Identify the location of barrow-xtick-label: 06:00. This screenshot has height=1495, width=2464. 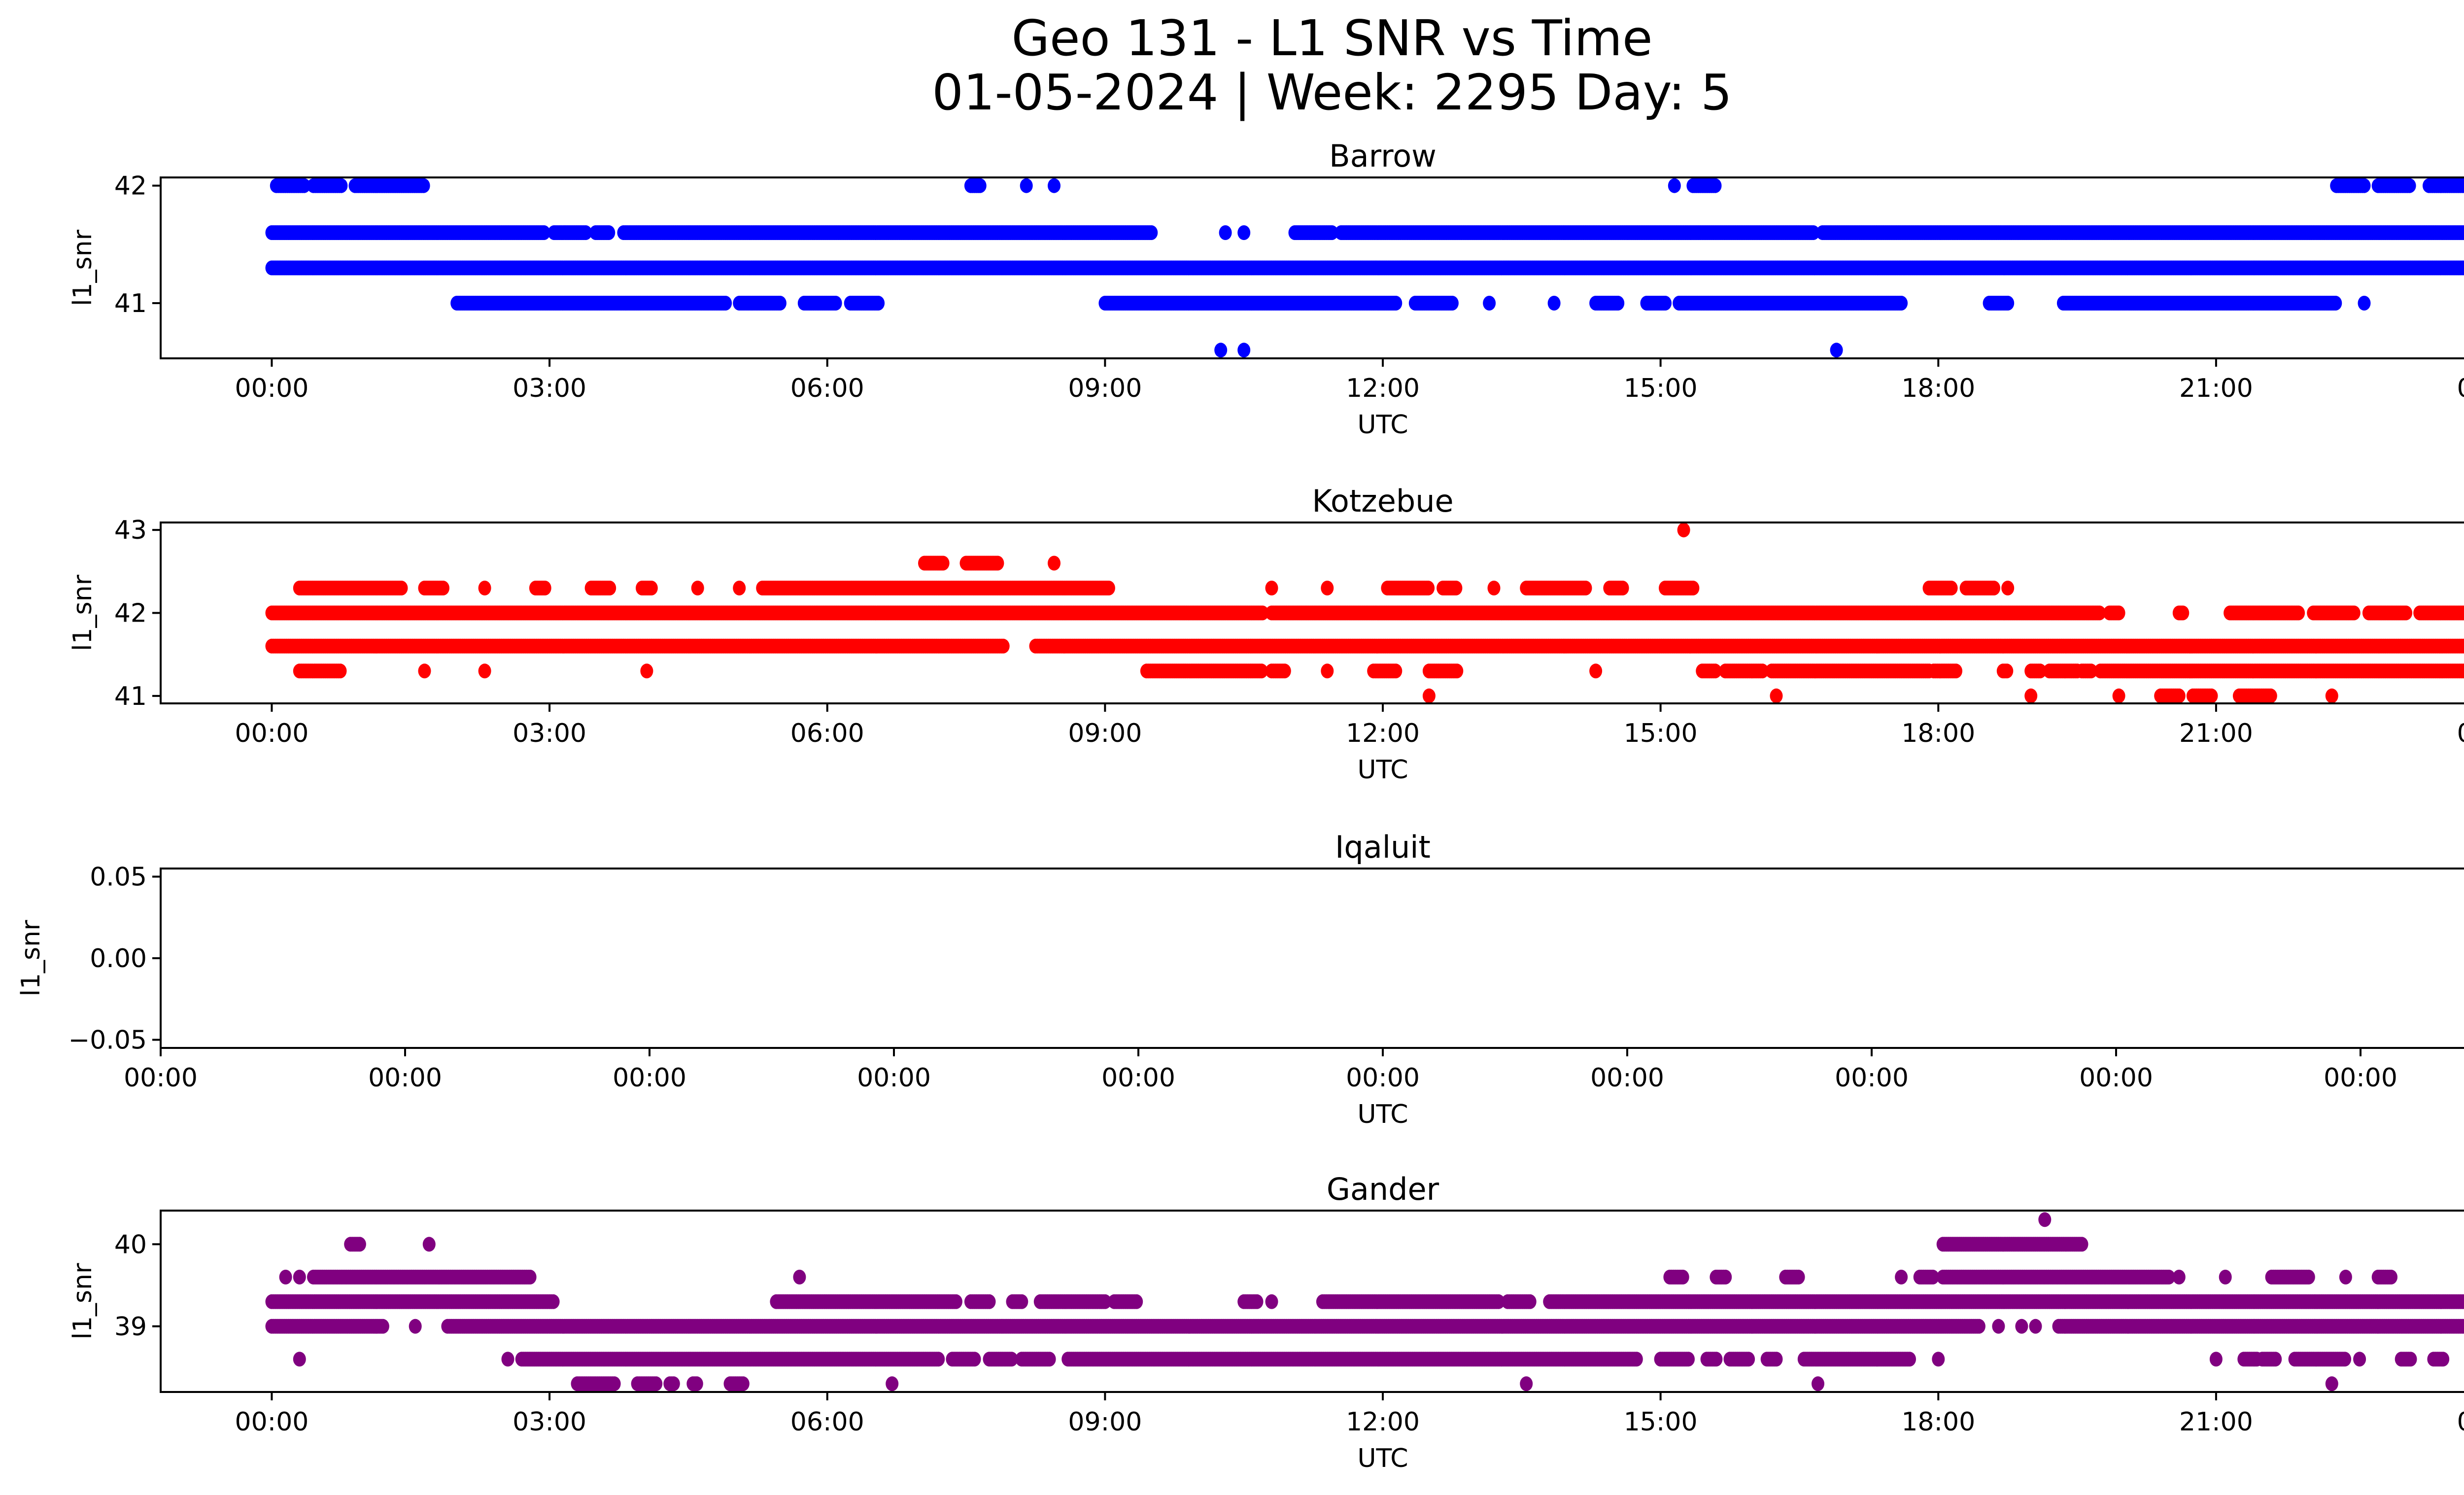
(827, 388).